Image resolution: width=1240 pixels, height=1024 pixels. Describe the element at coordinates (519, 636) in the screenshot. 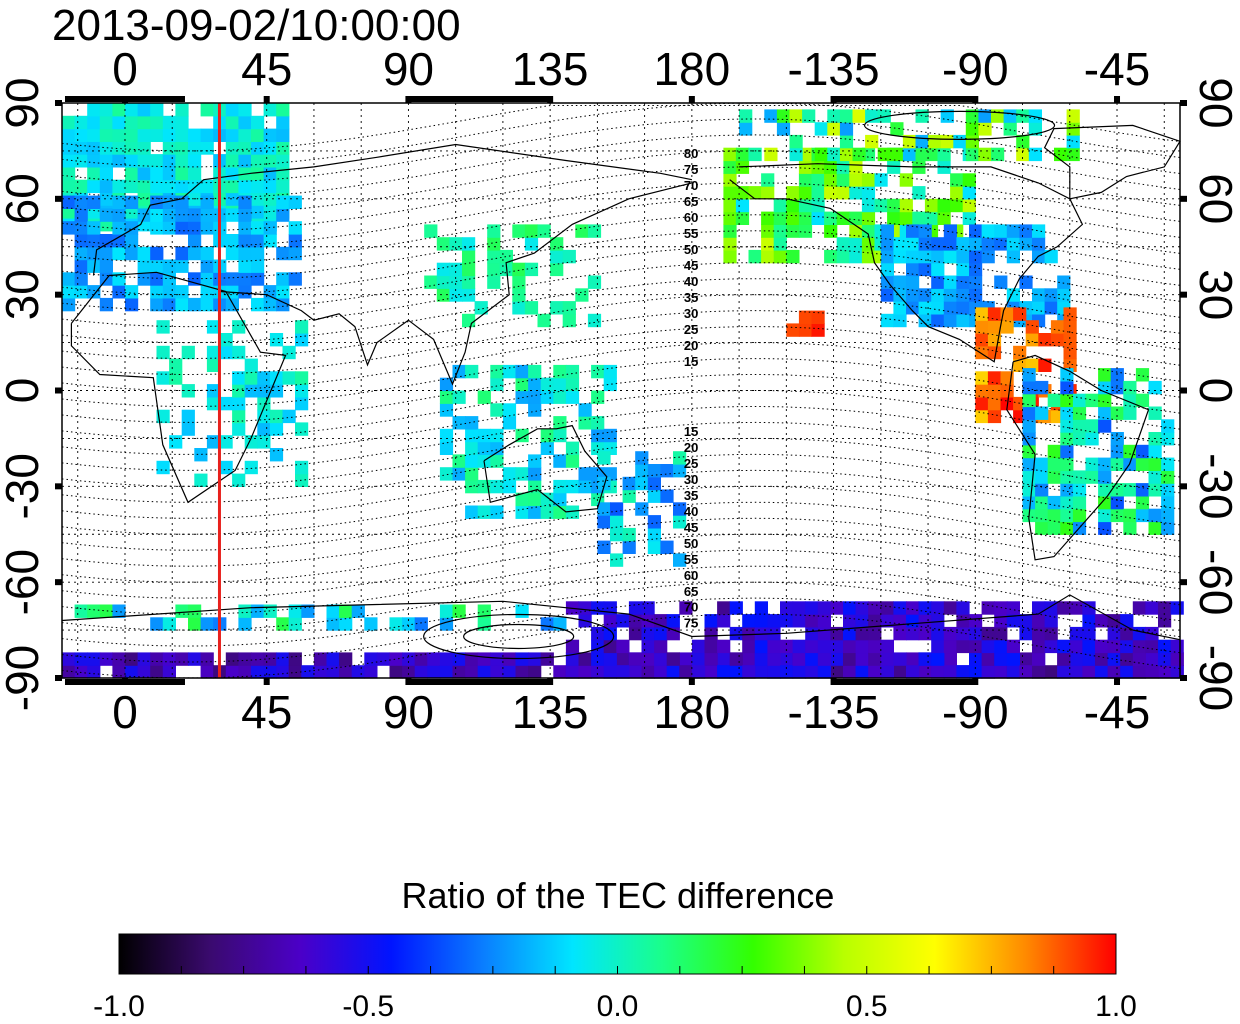

I see `south-pole-contour` at that location.